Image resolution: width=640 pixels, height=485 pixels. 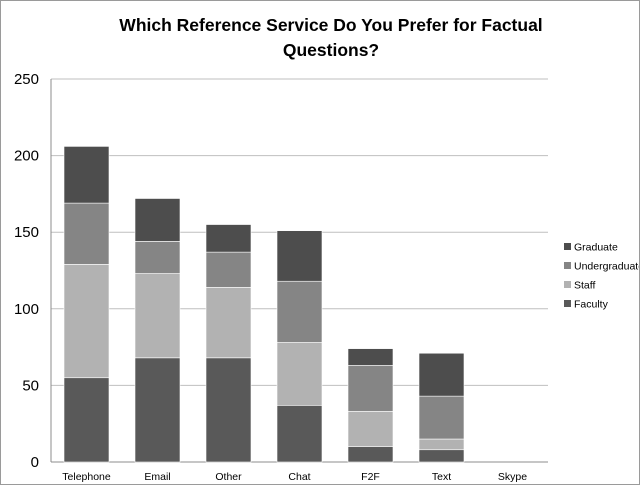 I want to click on y-tick-label-250: 250, so click(x=26, y=79).